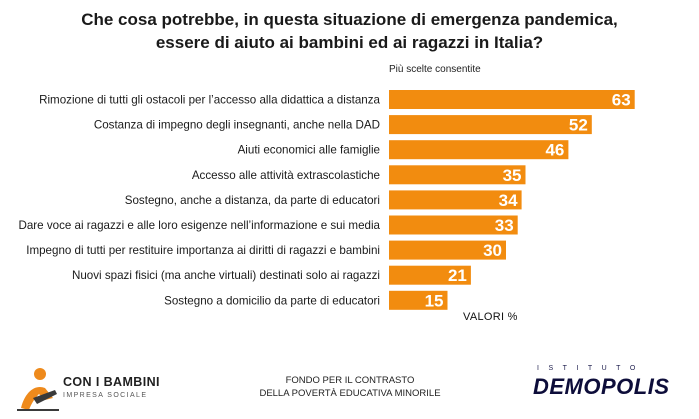  I want to click on chart-subtitle: Più scelte consentite, so click(435, 69).